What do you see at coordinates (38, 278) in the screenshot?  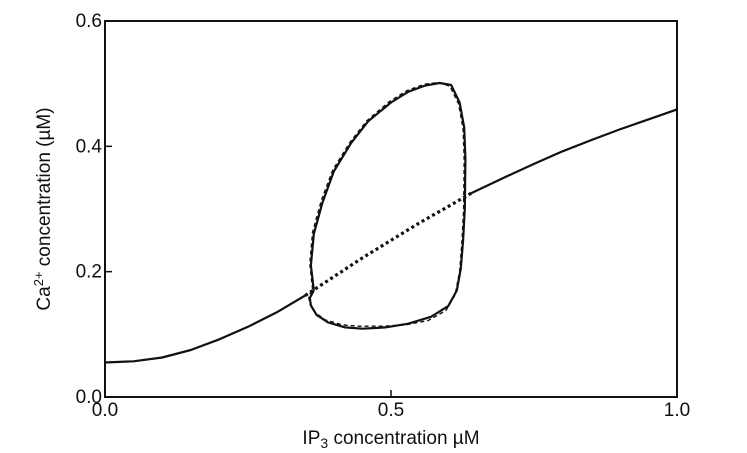 I see `y-axis-label-superscript: 2+` at bounding box center [38, 278].